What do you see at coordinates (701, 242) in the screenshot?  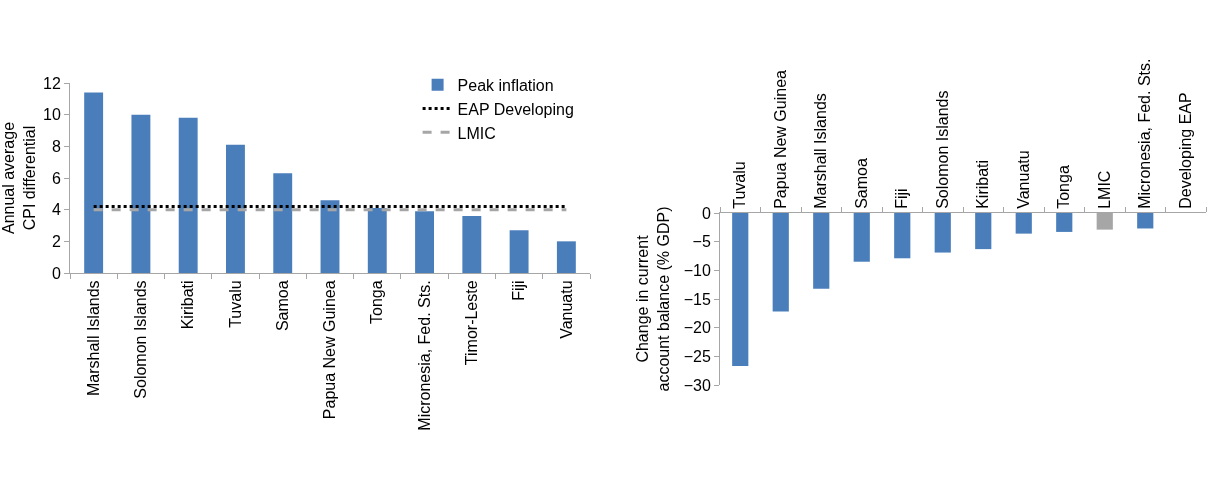 I see `y-tick-label: −5` at bounding box center [701, 242].